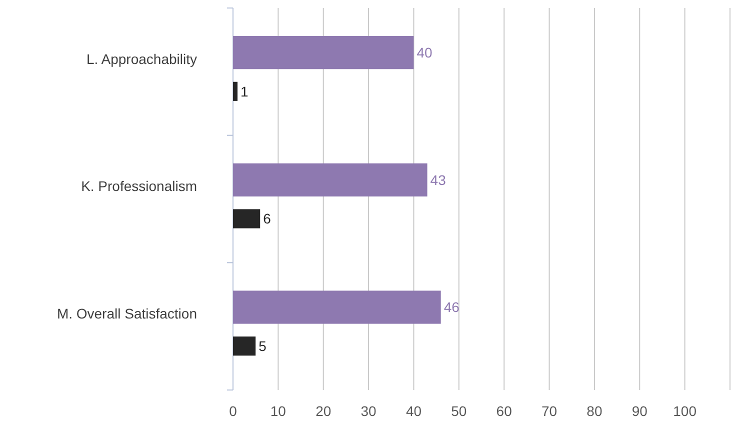 This screenshot has height=432, width=742. What do you see at coordinates (262, 346) in the screenshot?
I see `data-label: 5` at bounding box center [262, 346].